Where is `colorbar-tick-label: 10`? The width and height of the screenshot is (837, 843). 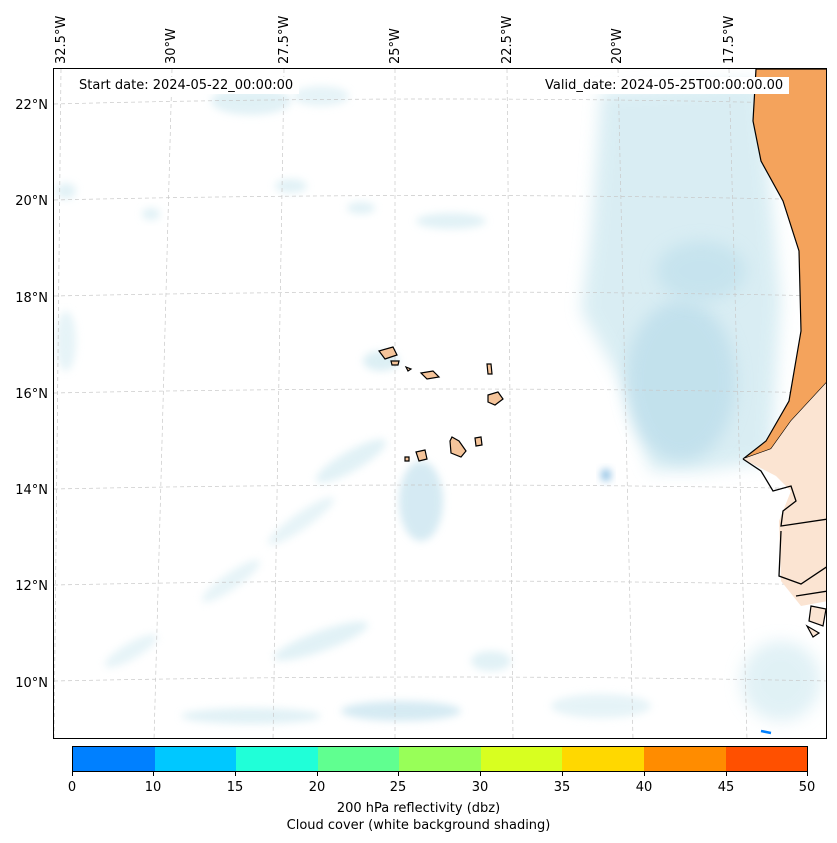
colorbar-tick-label: 10 is located at coordinates (153, 787).